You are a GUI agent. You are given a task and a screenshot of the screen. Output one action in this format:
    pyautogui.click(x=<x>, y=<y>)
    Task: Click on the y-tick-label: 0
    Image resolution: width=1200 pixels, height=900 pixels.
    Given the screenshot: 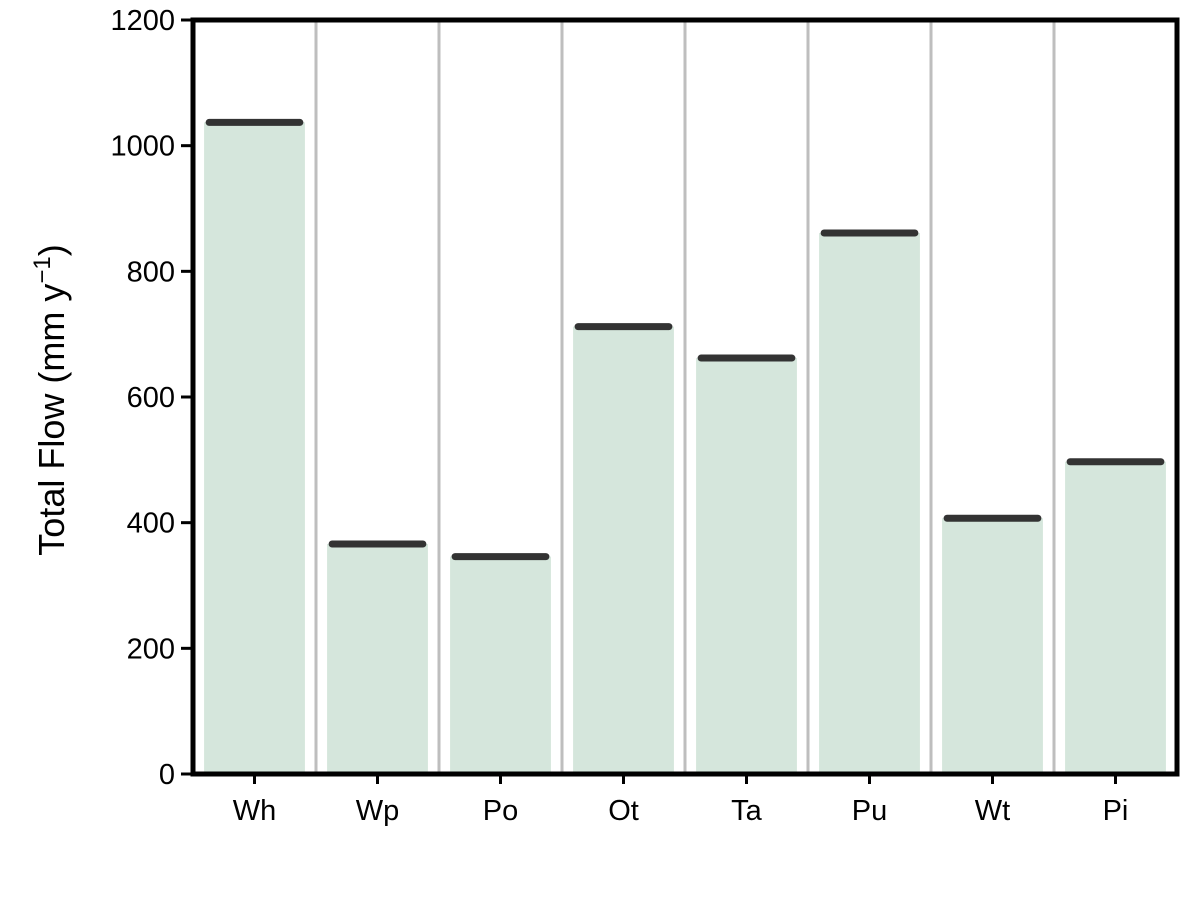 What is the action you would take?
    pyautogui.click(x=167, y=775)
    